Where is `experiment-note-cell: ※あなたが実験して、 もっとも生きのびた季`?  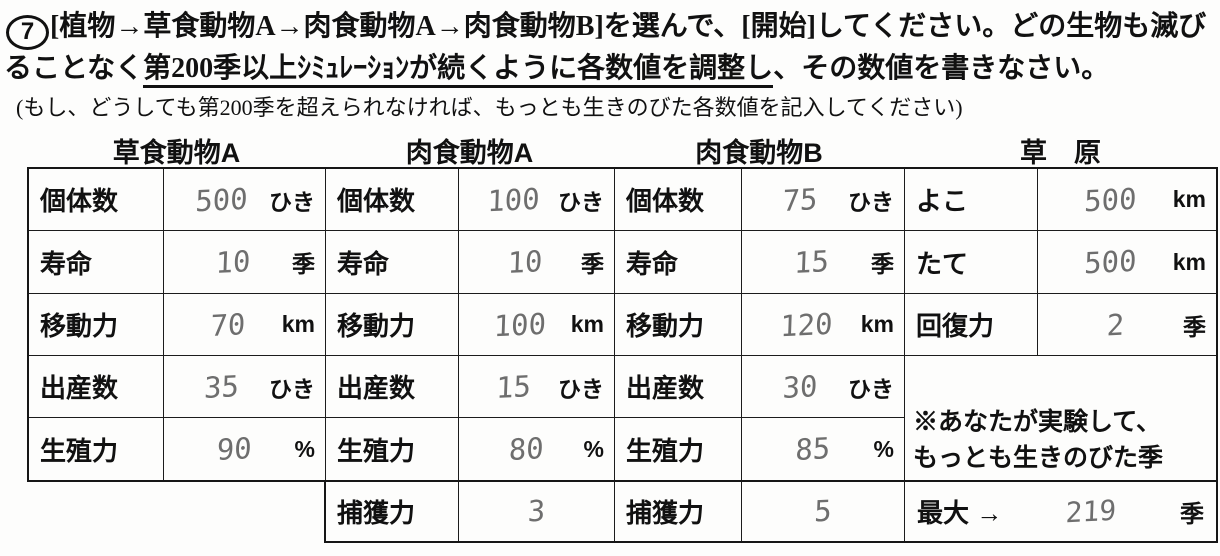
experiment-note-cell: ※あなたが実験して、 もっとも生きのびた季 is located at coordinates (1060, 418).